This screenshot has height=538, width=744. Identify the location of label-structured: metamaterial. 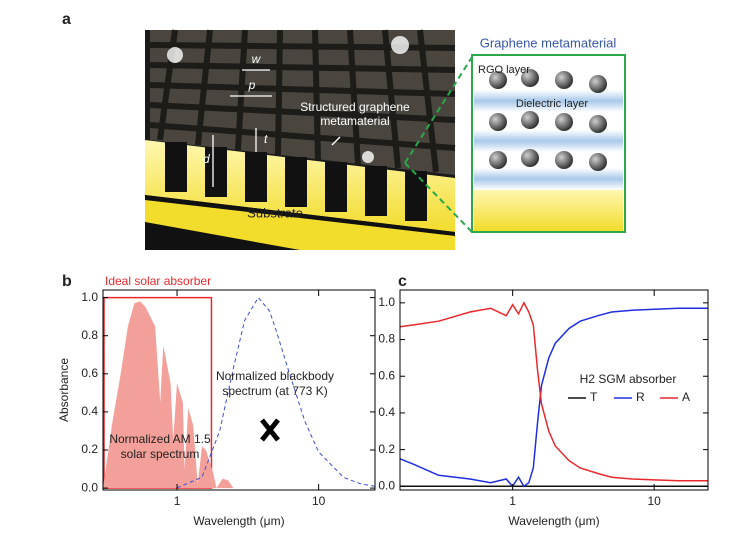
(354, 121).